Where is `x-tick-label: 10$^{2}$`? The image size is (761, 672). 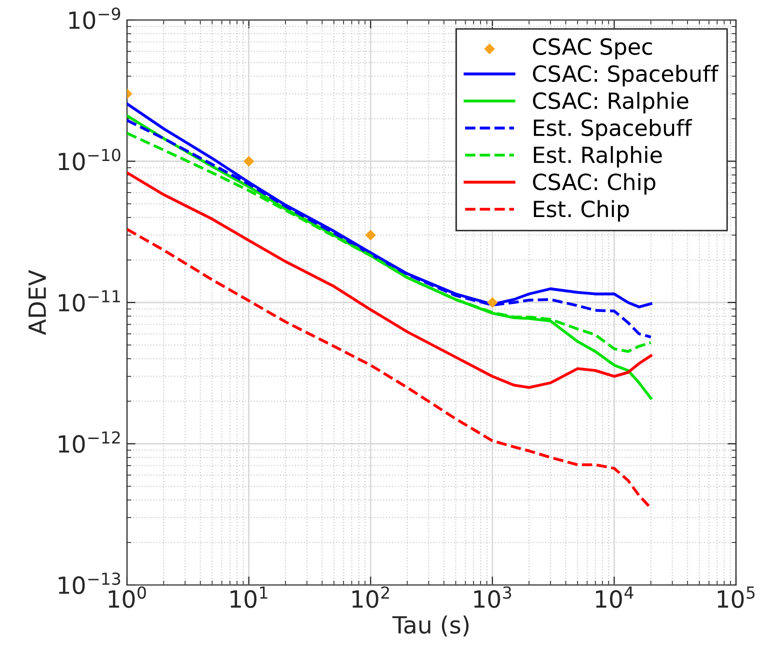
x-tick-label: 10$^{2}$ is located at coordinates (370, 597).